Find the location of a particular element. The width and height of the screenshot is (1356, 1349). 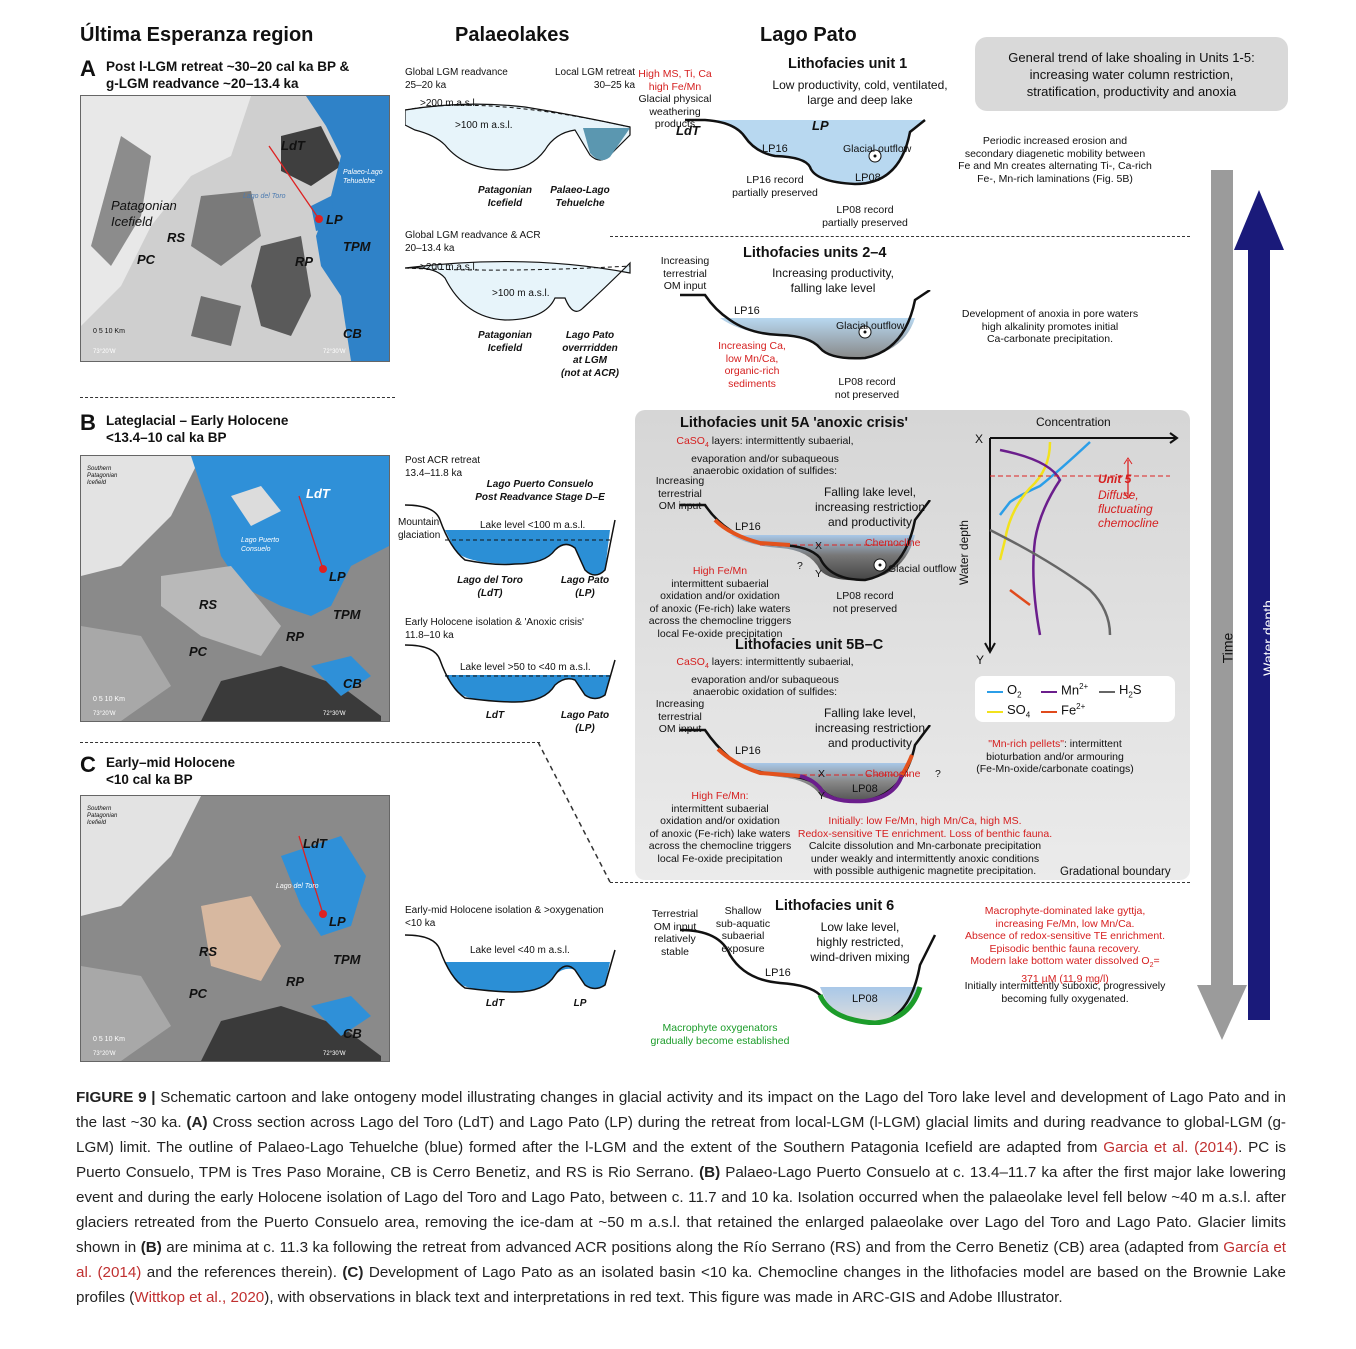

map-b-lon2: 72°30'W is located at coordinates (334, 714).